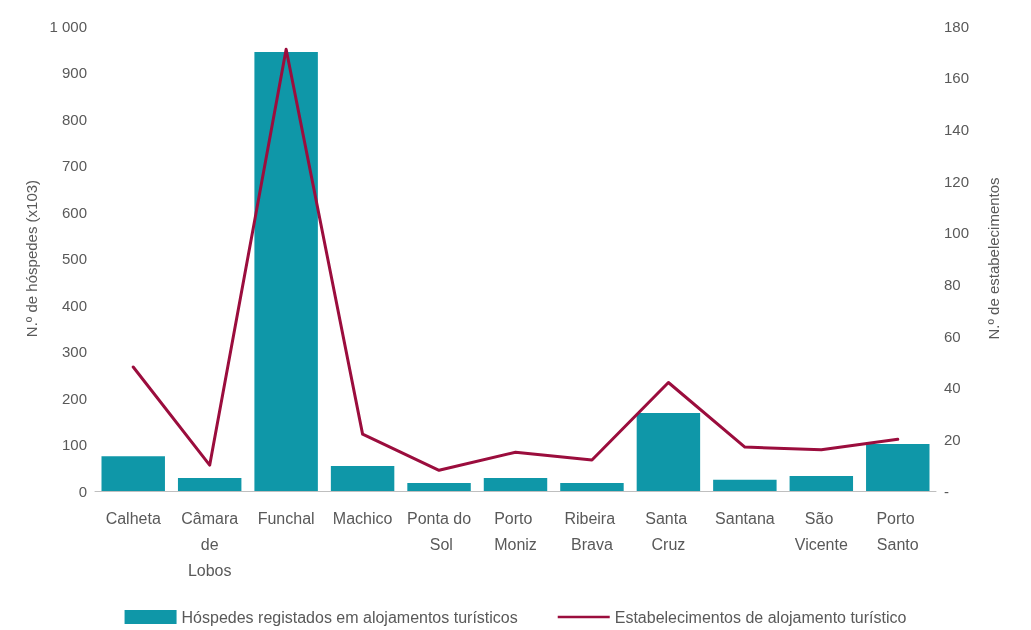  Describe the element at coordinates (74, 305) in the screenshot. I see `y-tick-label: 400` at that location.